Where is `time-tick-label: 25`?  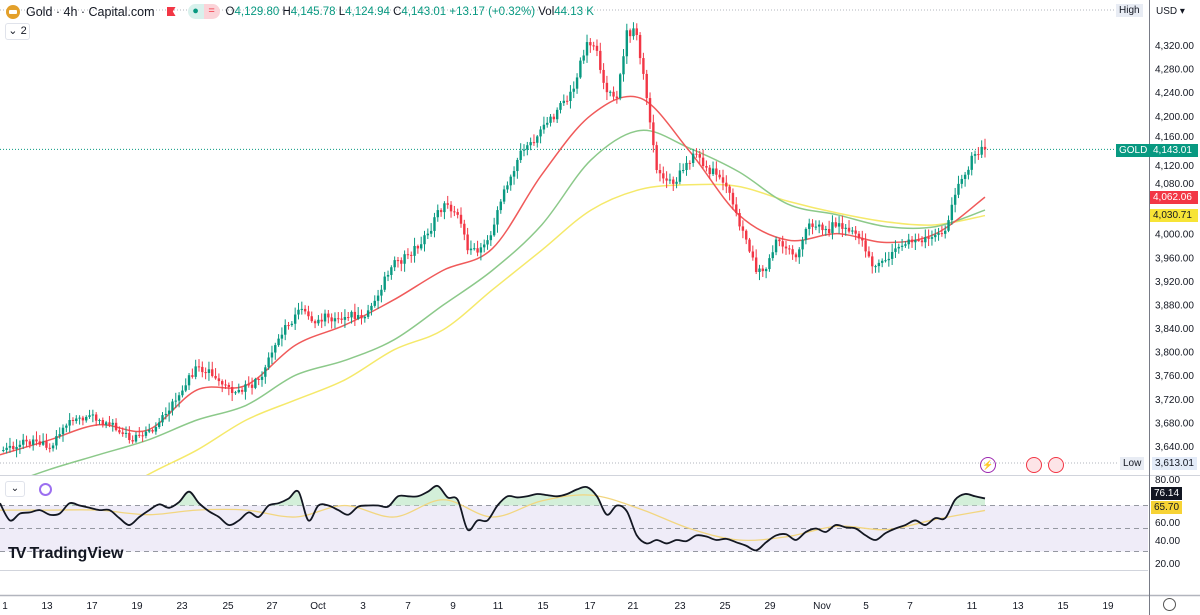
time-tick-label: 25 is located at coordinates (725, 606).